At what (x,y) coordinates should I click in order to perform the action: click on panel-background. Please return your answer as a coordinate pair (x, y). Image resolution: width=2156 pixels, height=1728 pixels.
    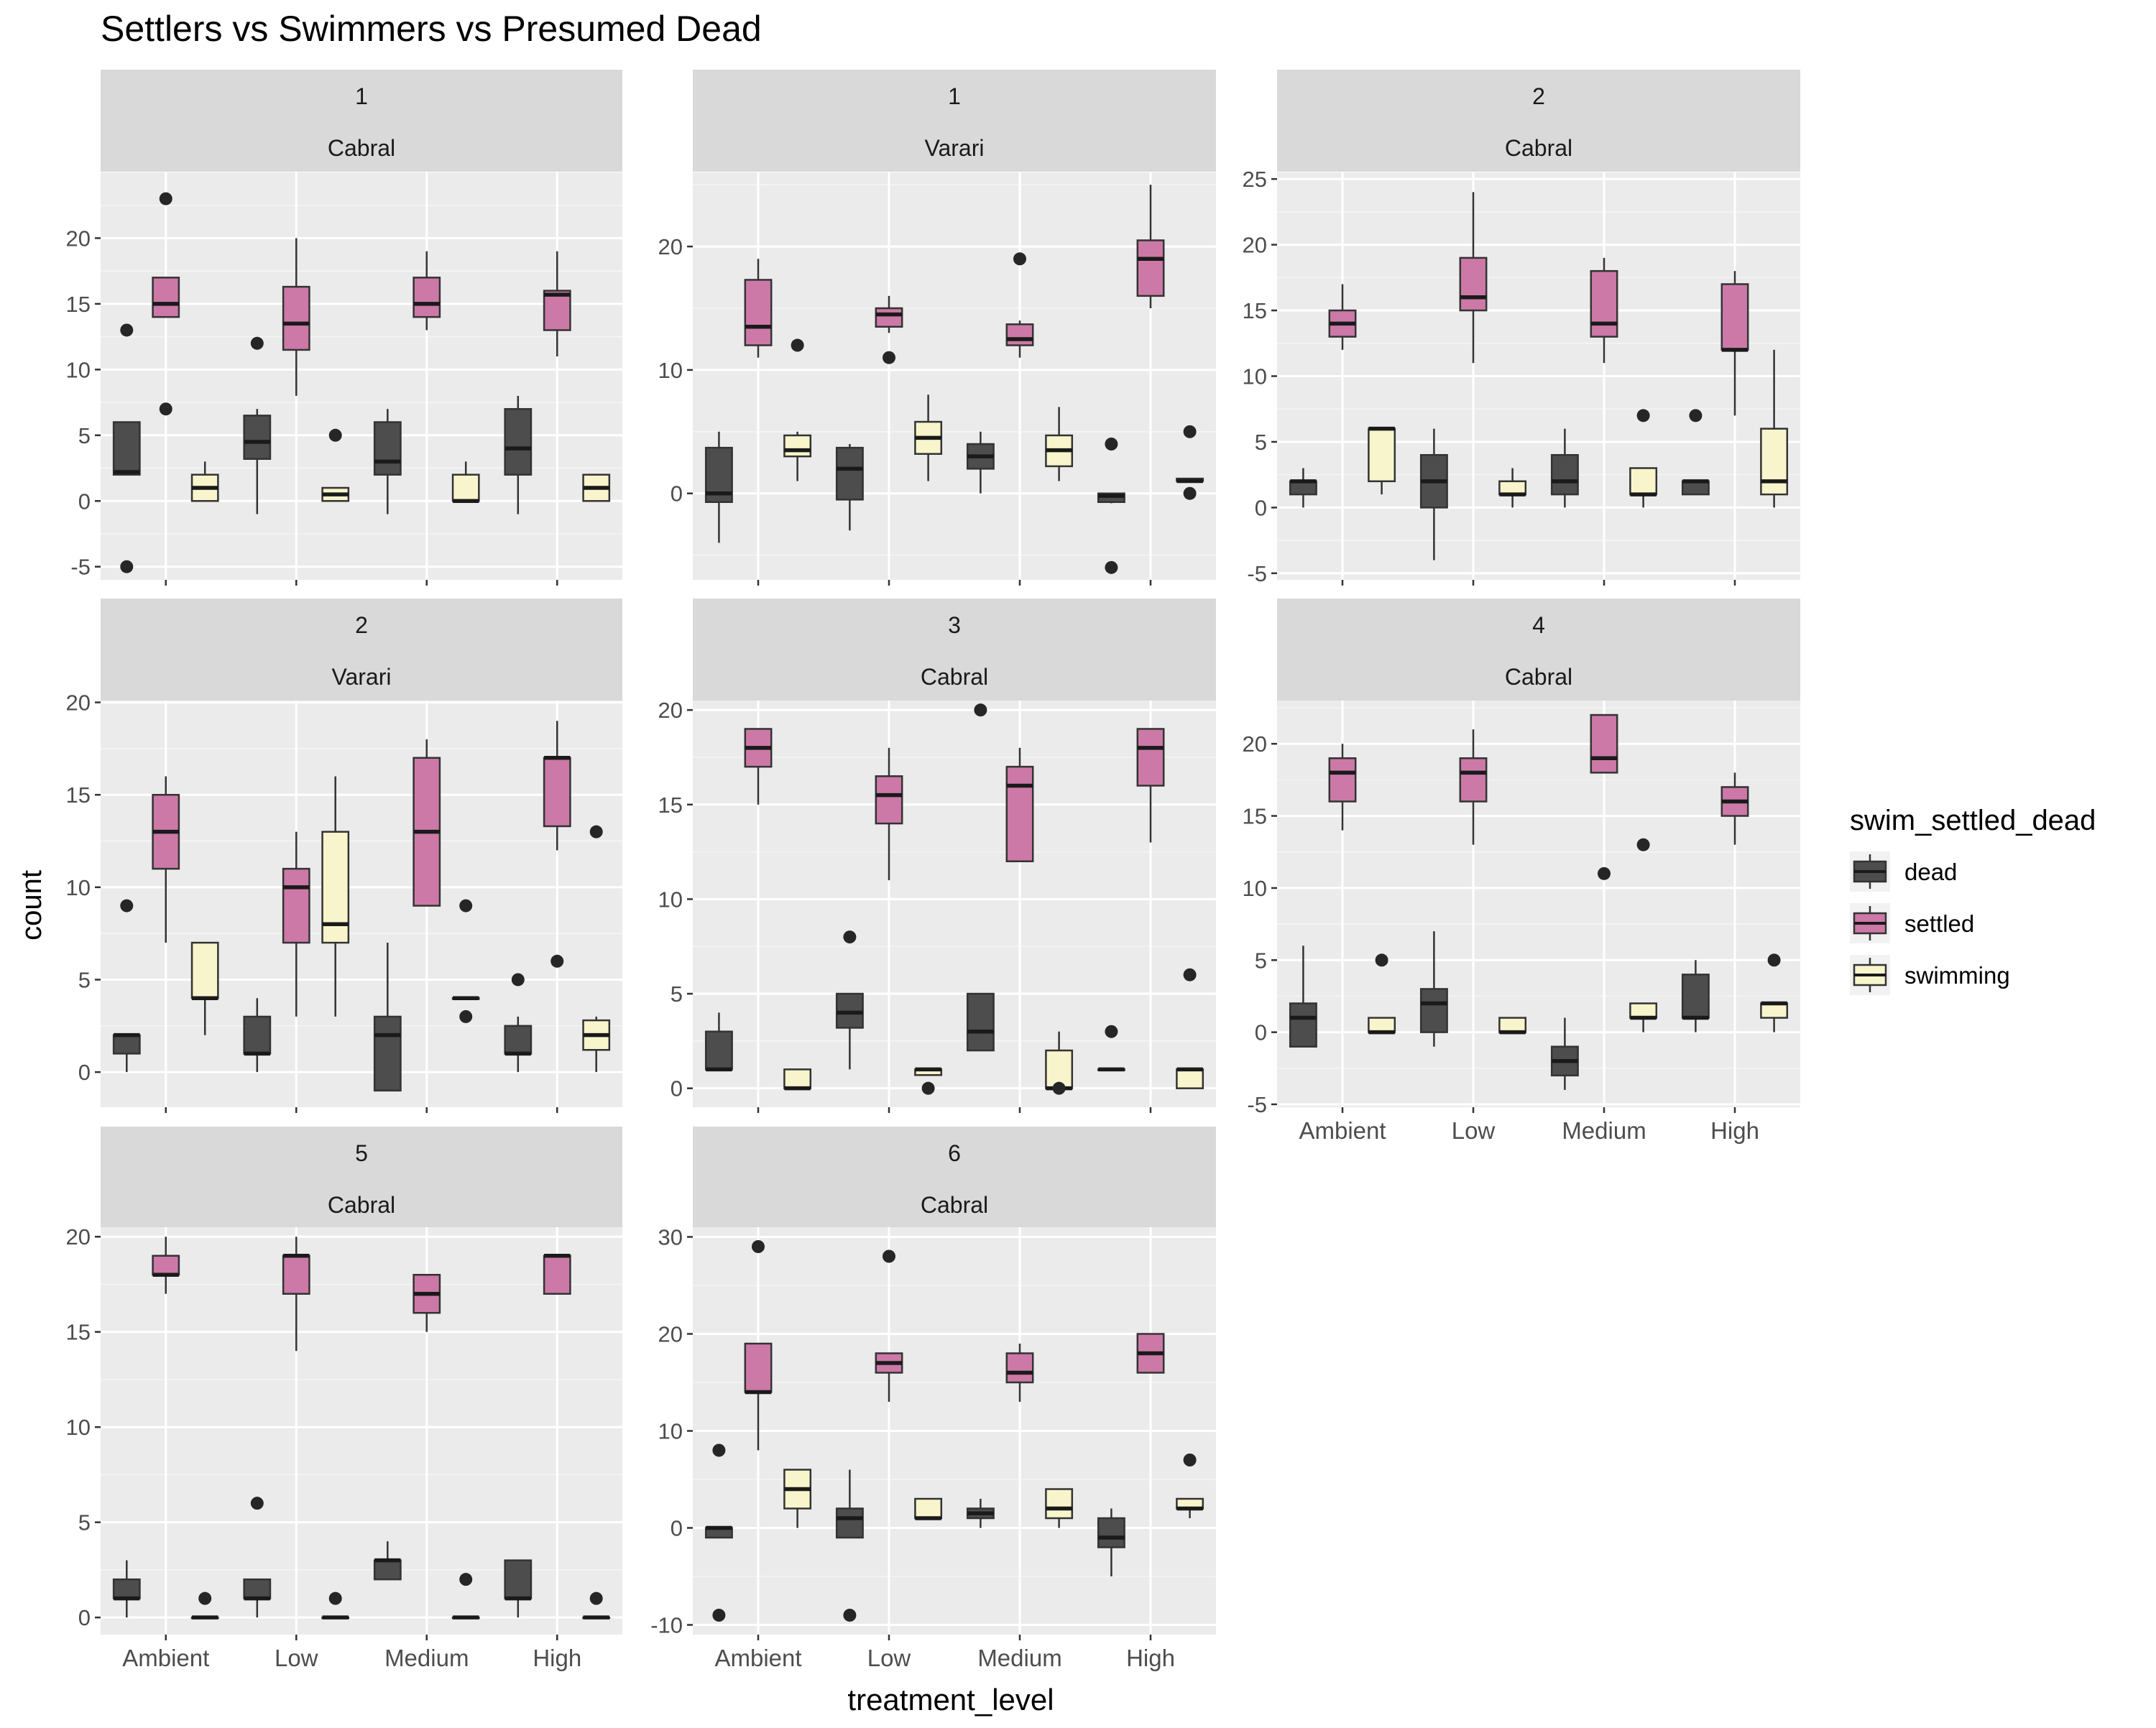
    Looking at the image, I should click on (361, 1431).